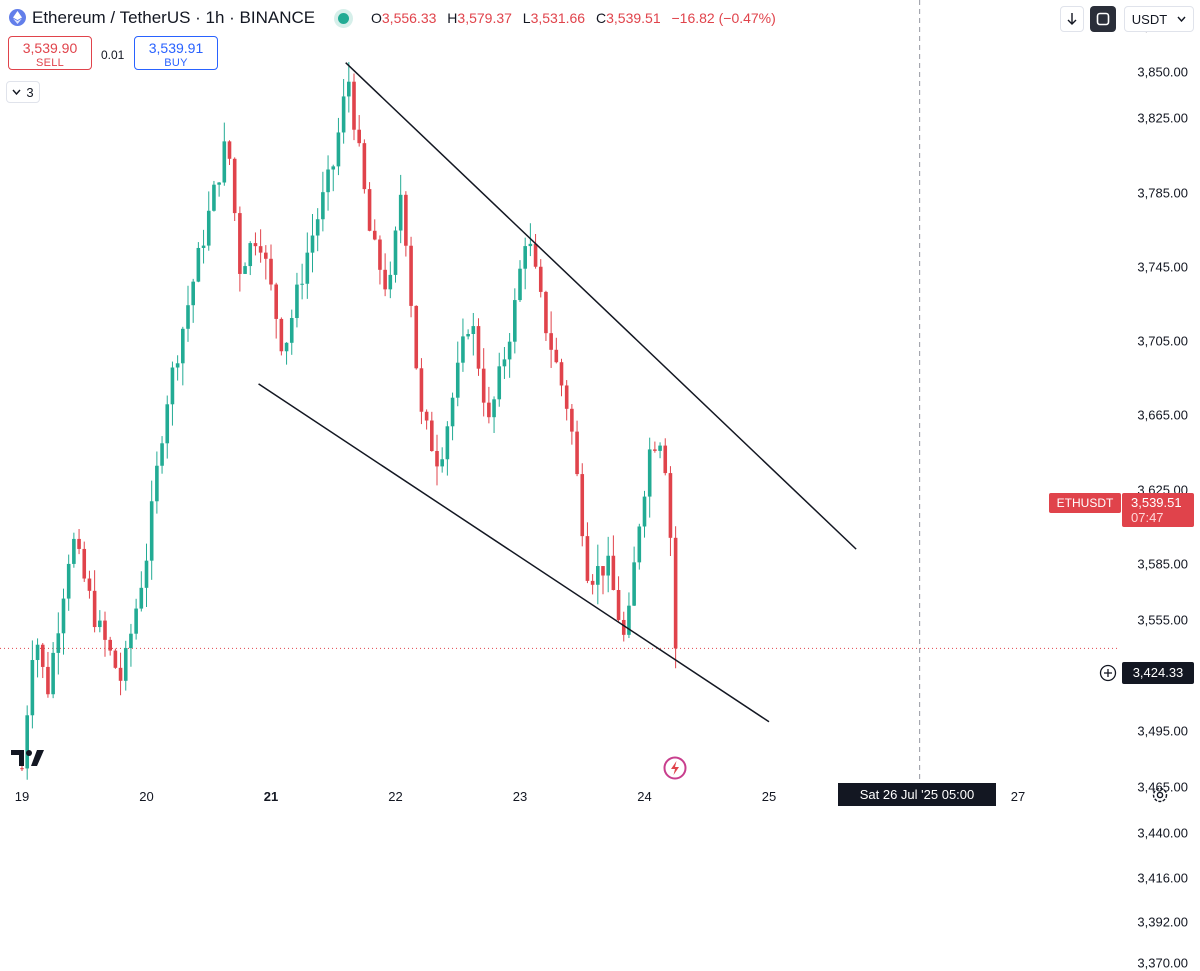 This screenshot has width=1200, height=971. I want to click on price-tick-label: 3,825.00, so click(1162, 118).